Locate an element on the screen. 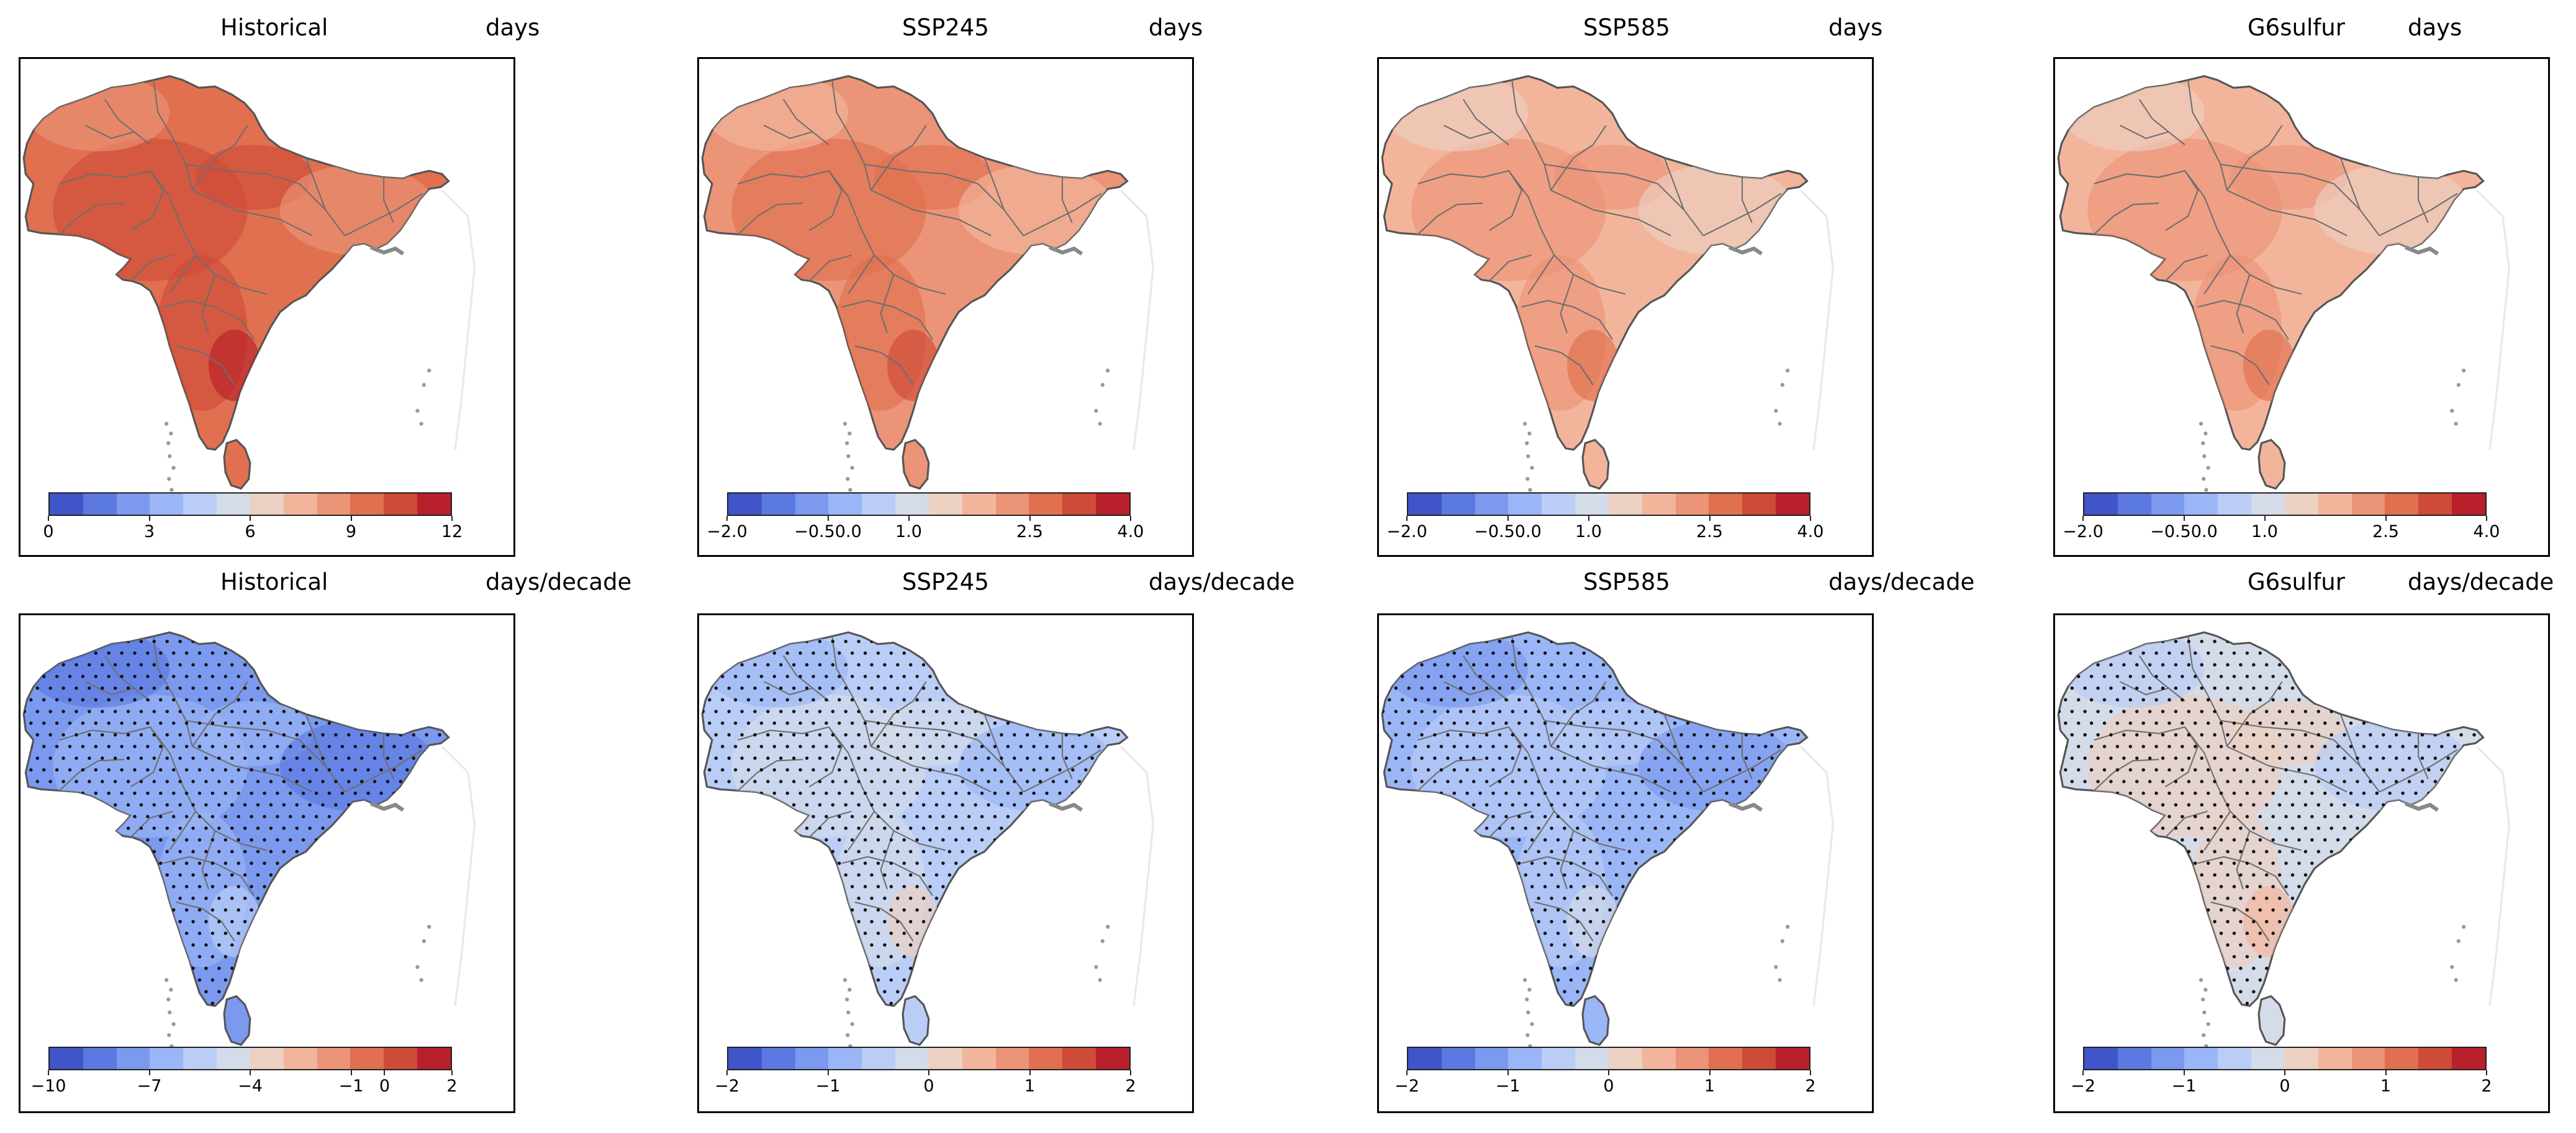 This screenshot has height=1133, width=2576. island-speck is located at coordinates (2208, 468).